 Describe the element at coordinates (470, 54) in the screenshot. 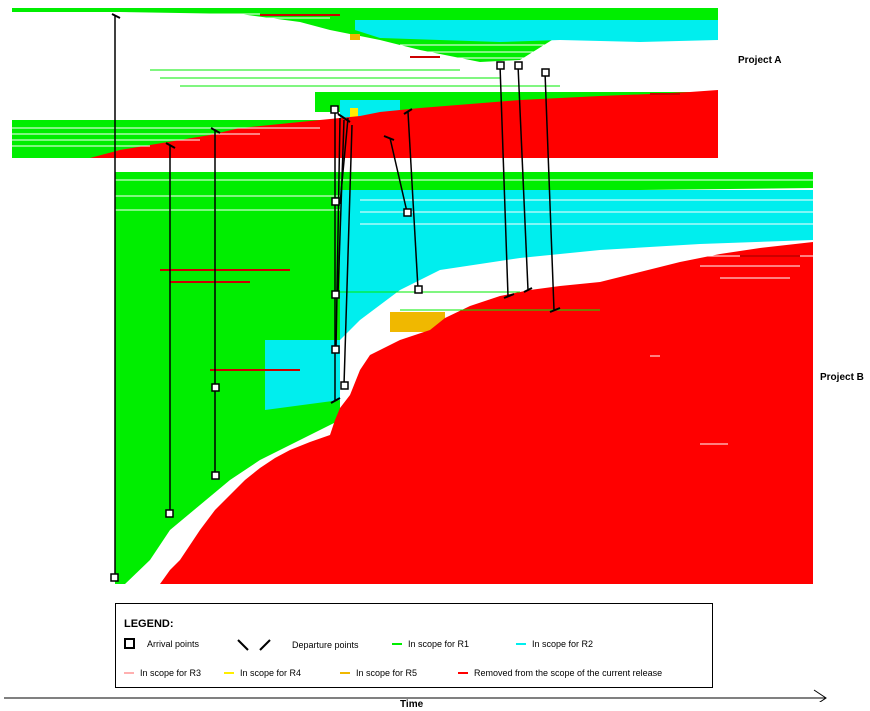

I see `project-a-red-lines` at that location.